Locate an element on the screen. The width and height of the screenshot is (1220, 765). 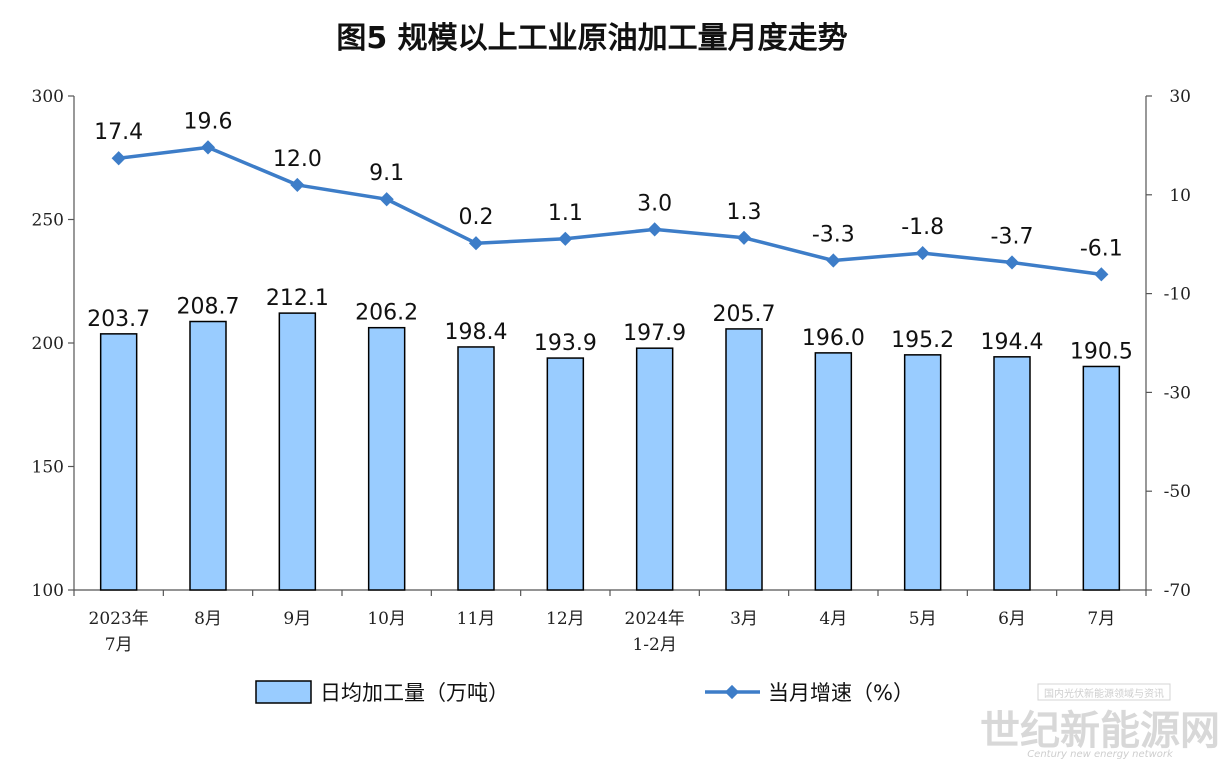
watermark-english: Century new energy network is located at coordinates (1100, 754).